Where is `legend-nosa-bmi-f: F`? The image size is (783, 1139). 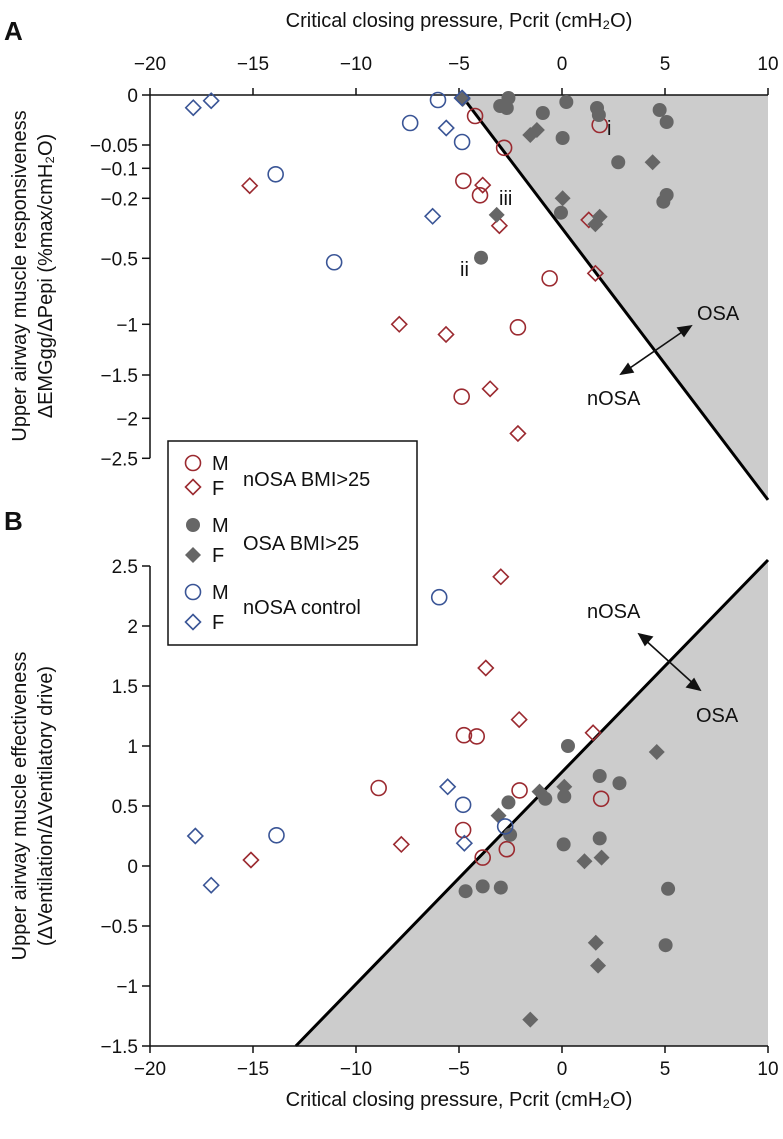
legend-nosa-bmi-f: F is located at coordinates (218, 489).